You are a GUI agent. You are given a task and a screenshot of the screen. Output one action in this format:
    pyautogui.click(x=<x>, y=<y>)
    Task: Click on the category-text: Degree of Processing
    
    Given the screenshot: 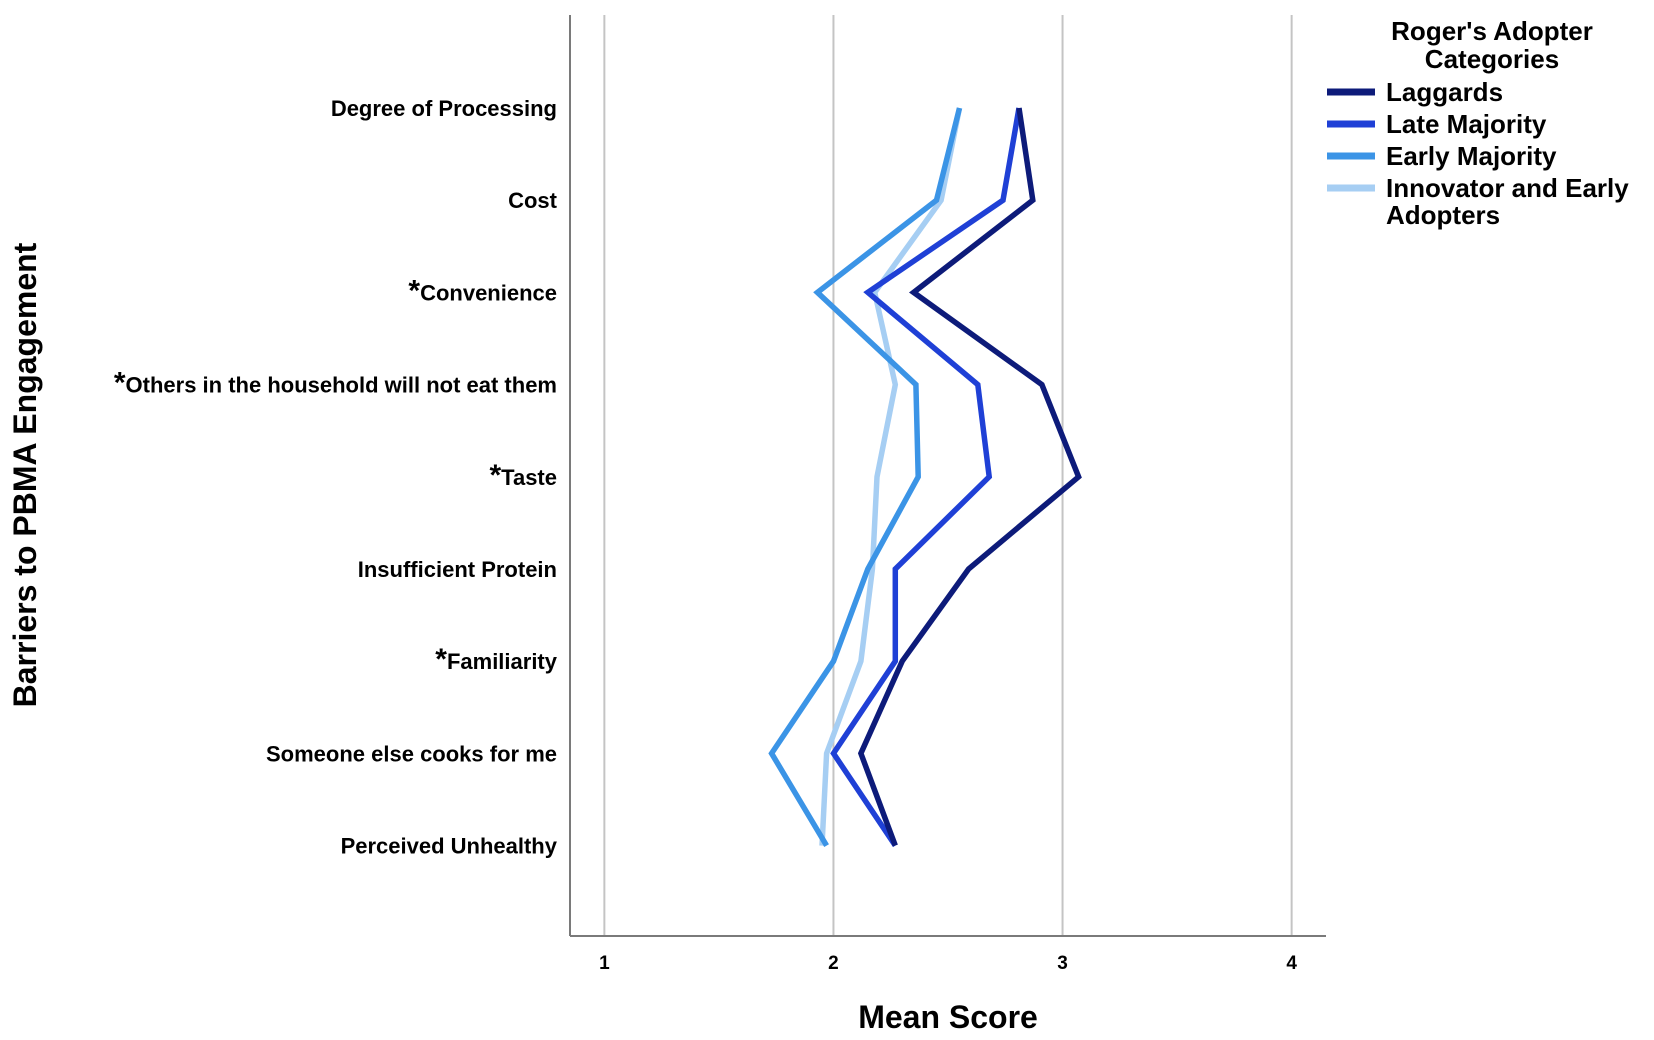 What is the action you would take?
    pyautogui.click(x=444, y=108)
    